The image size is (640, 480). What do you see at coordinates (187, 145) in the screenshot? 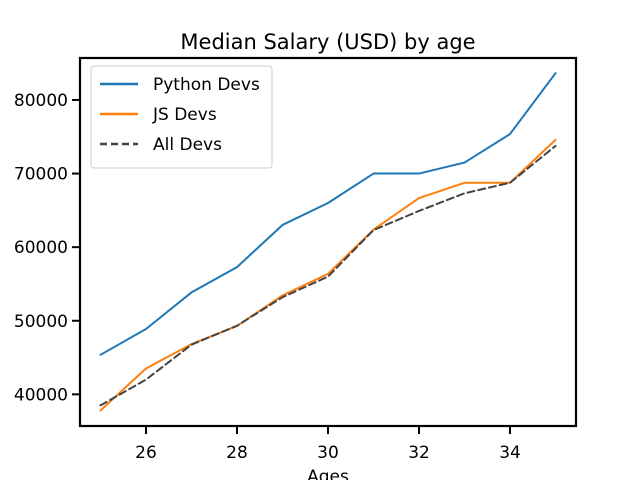
I see `legend-label: All Devs` at bounding box center [187, 145].